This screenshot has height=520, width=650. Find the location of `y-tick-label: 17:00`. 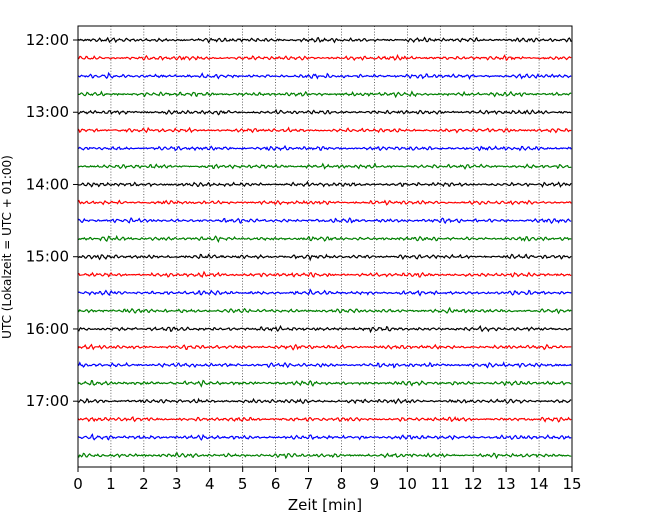

y-tick-label: 17:00 is located at coordinates (47, 401).